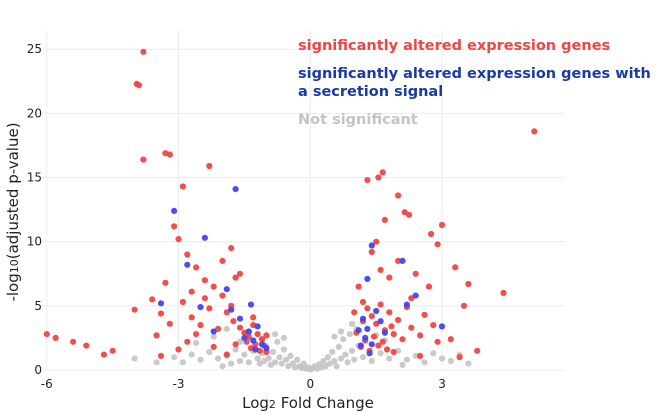  I want to click on y-tick-label: 0, so click(38, 370).